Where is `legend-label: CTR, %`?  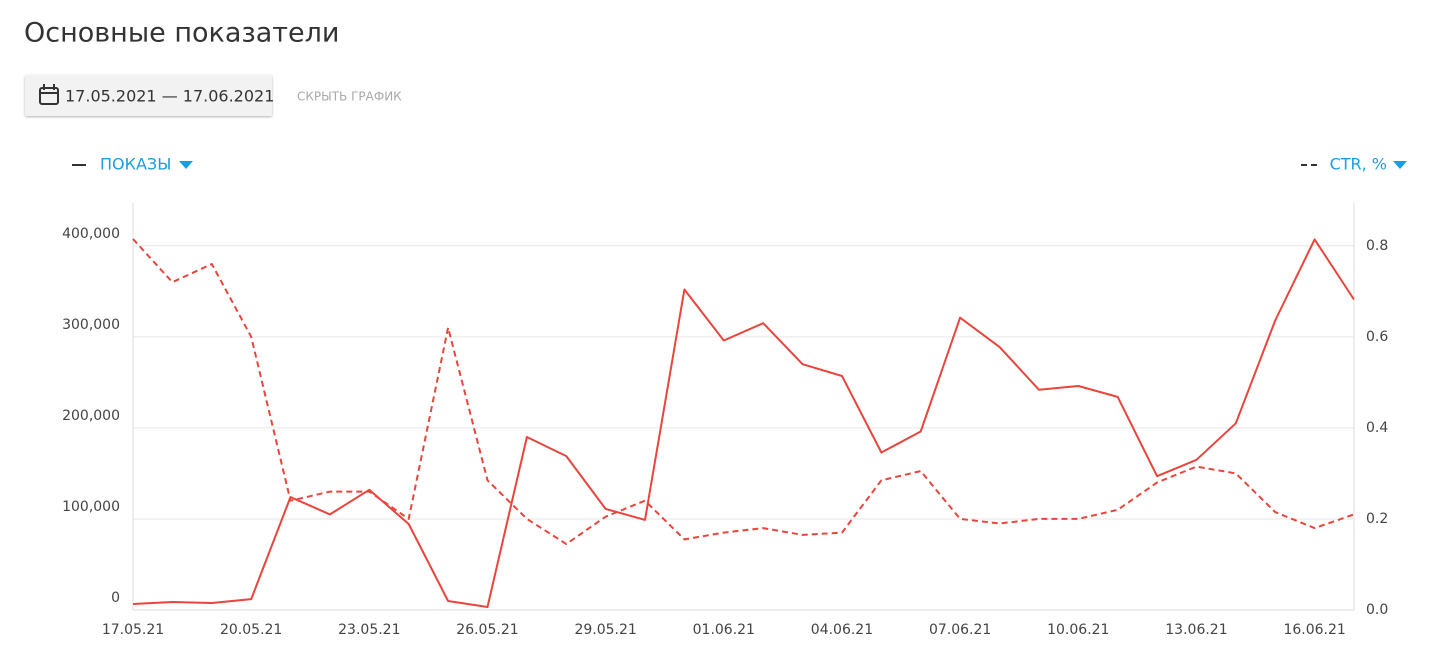 legend-label: CTR, % is located at coordinates (1358, 164).